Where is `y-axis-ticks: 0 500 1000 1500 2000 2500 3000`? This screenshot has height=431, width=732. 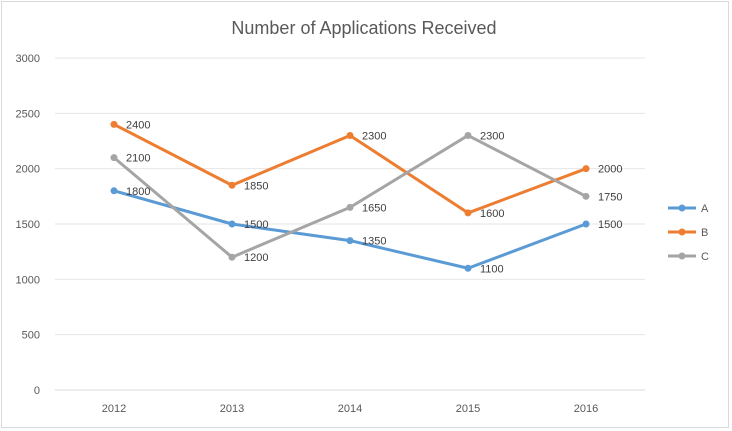
y-axis-ticks: 0 500 1000 1500 2000 2500 3000 is located at coordinates (28, 225).